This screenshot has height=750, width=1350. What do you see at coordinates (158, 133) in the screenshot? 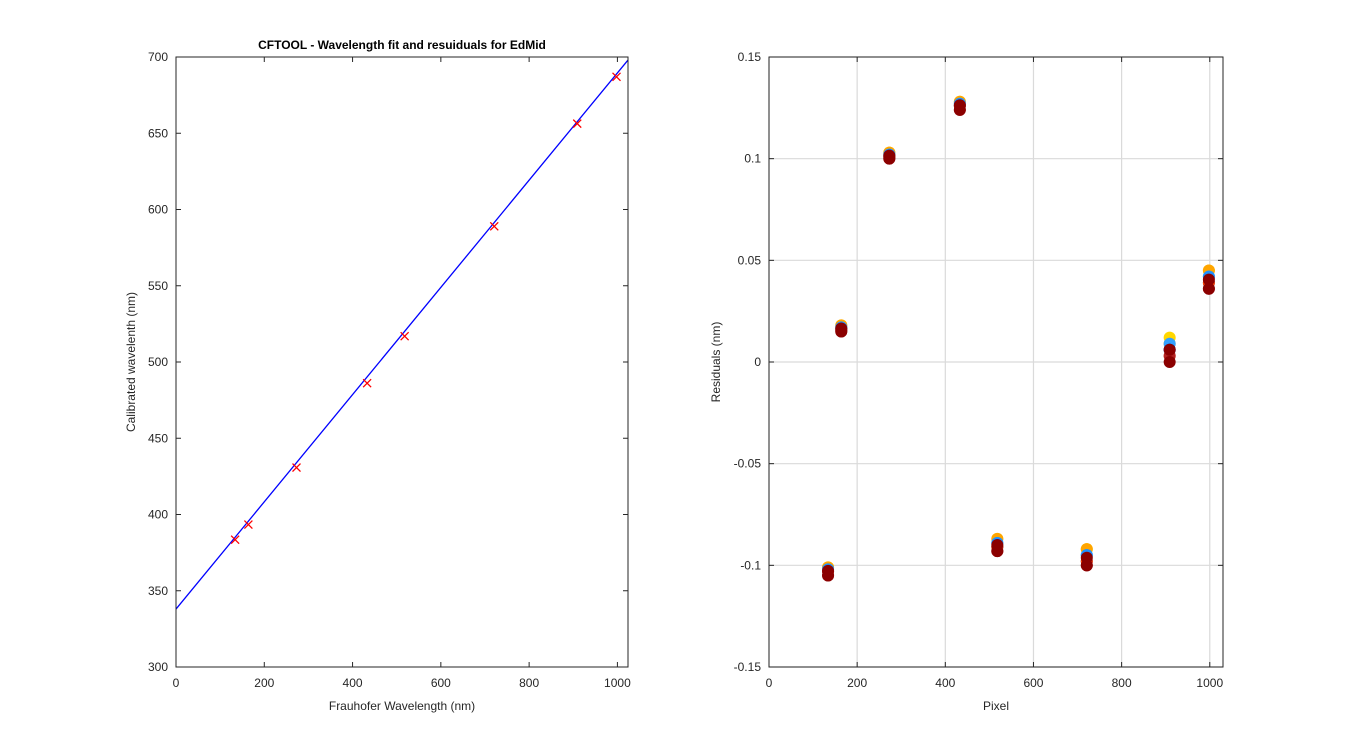
I see `y-tick-label: 650` at bounding box center [158, 133].